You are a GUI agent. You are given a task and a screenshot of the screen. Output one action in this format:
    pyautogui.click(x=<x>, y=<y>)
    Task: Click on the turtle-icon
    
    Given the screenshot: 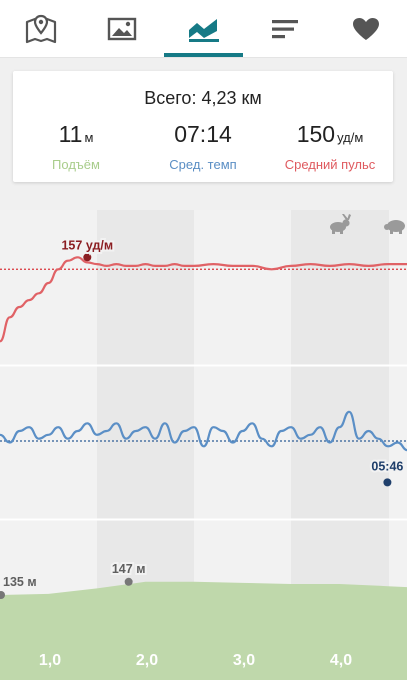 What is the action you would take?
    pyautogui.click(x=394, y=227)
    